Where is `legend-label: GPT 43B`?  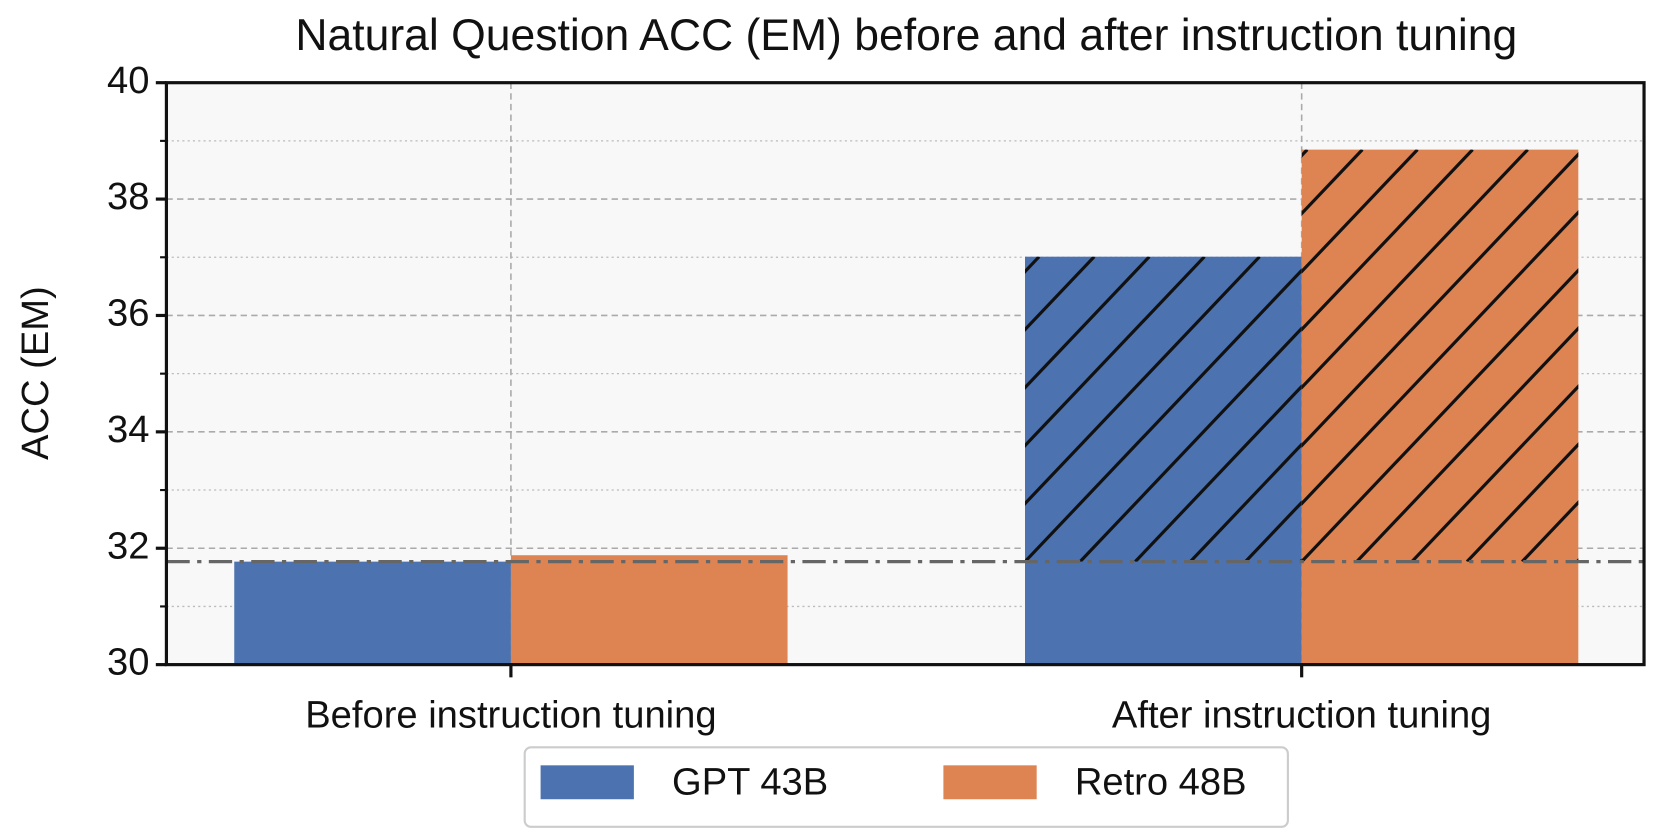
legend-label: GPT 43B is located at coordinates (750, 781).